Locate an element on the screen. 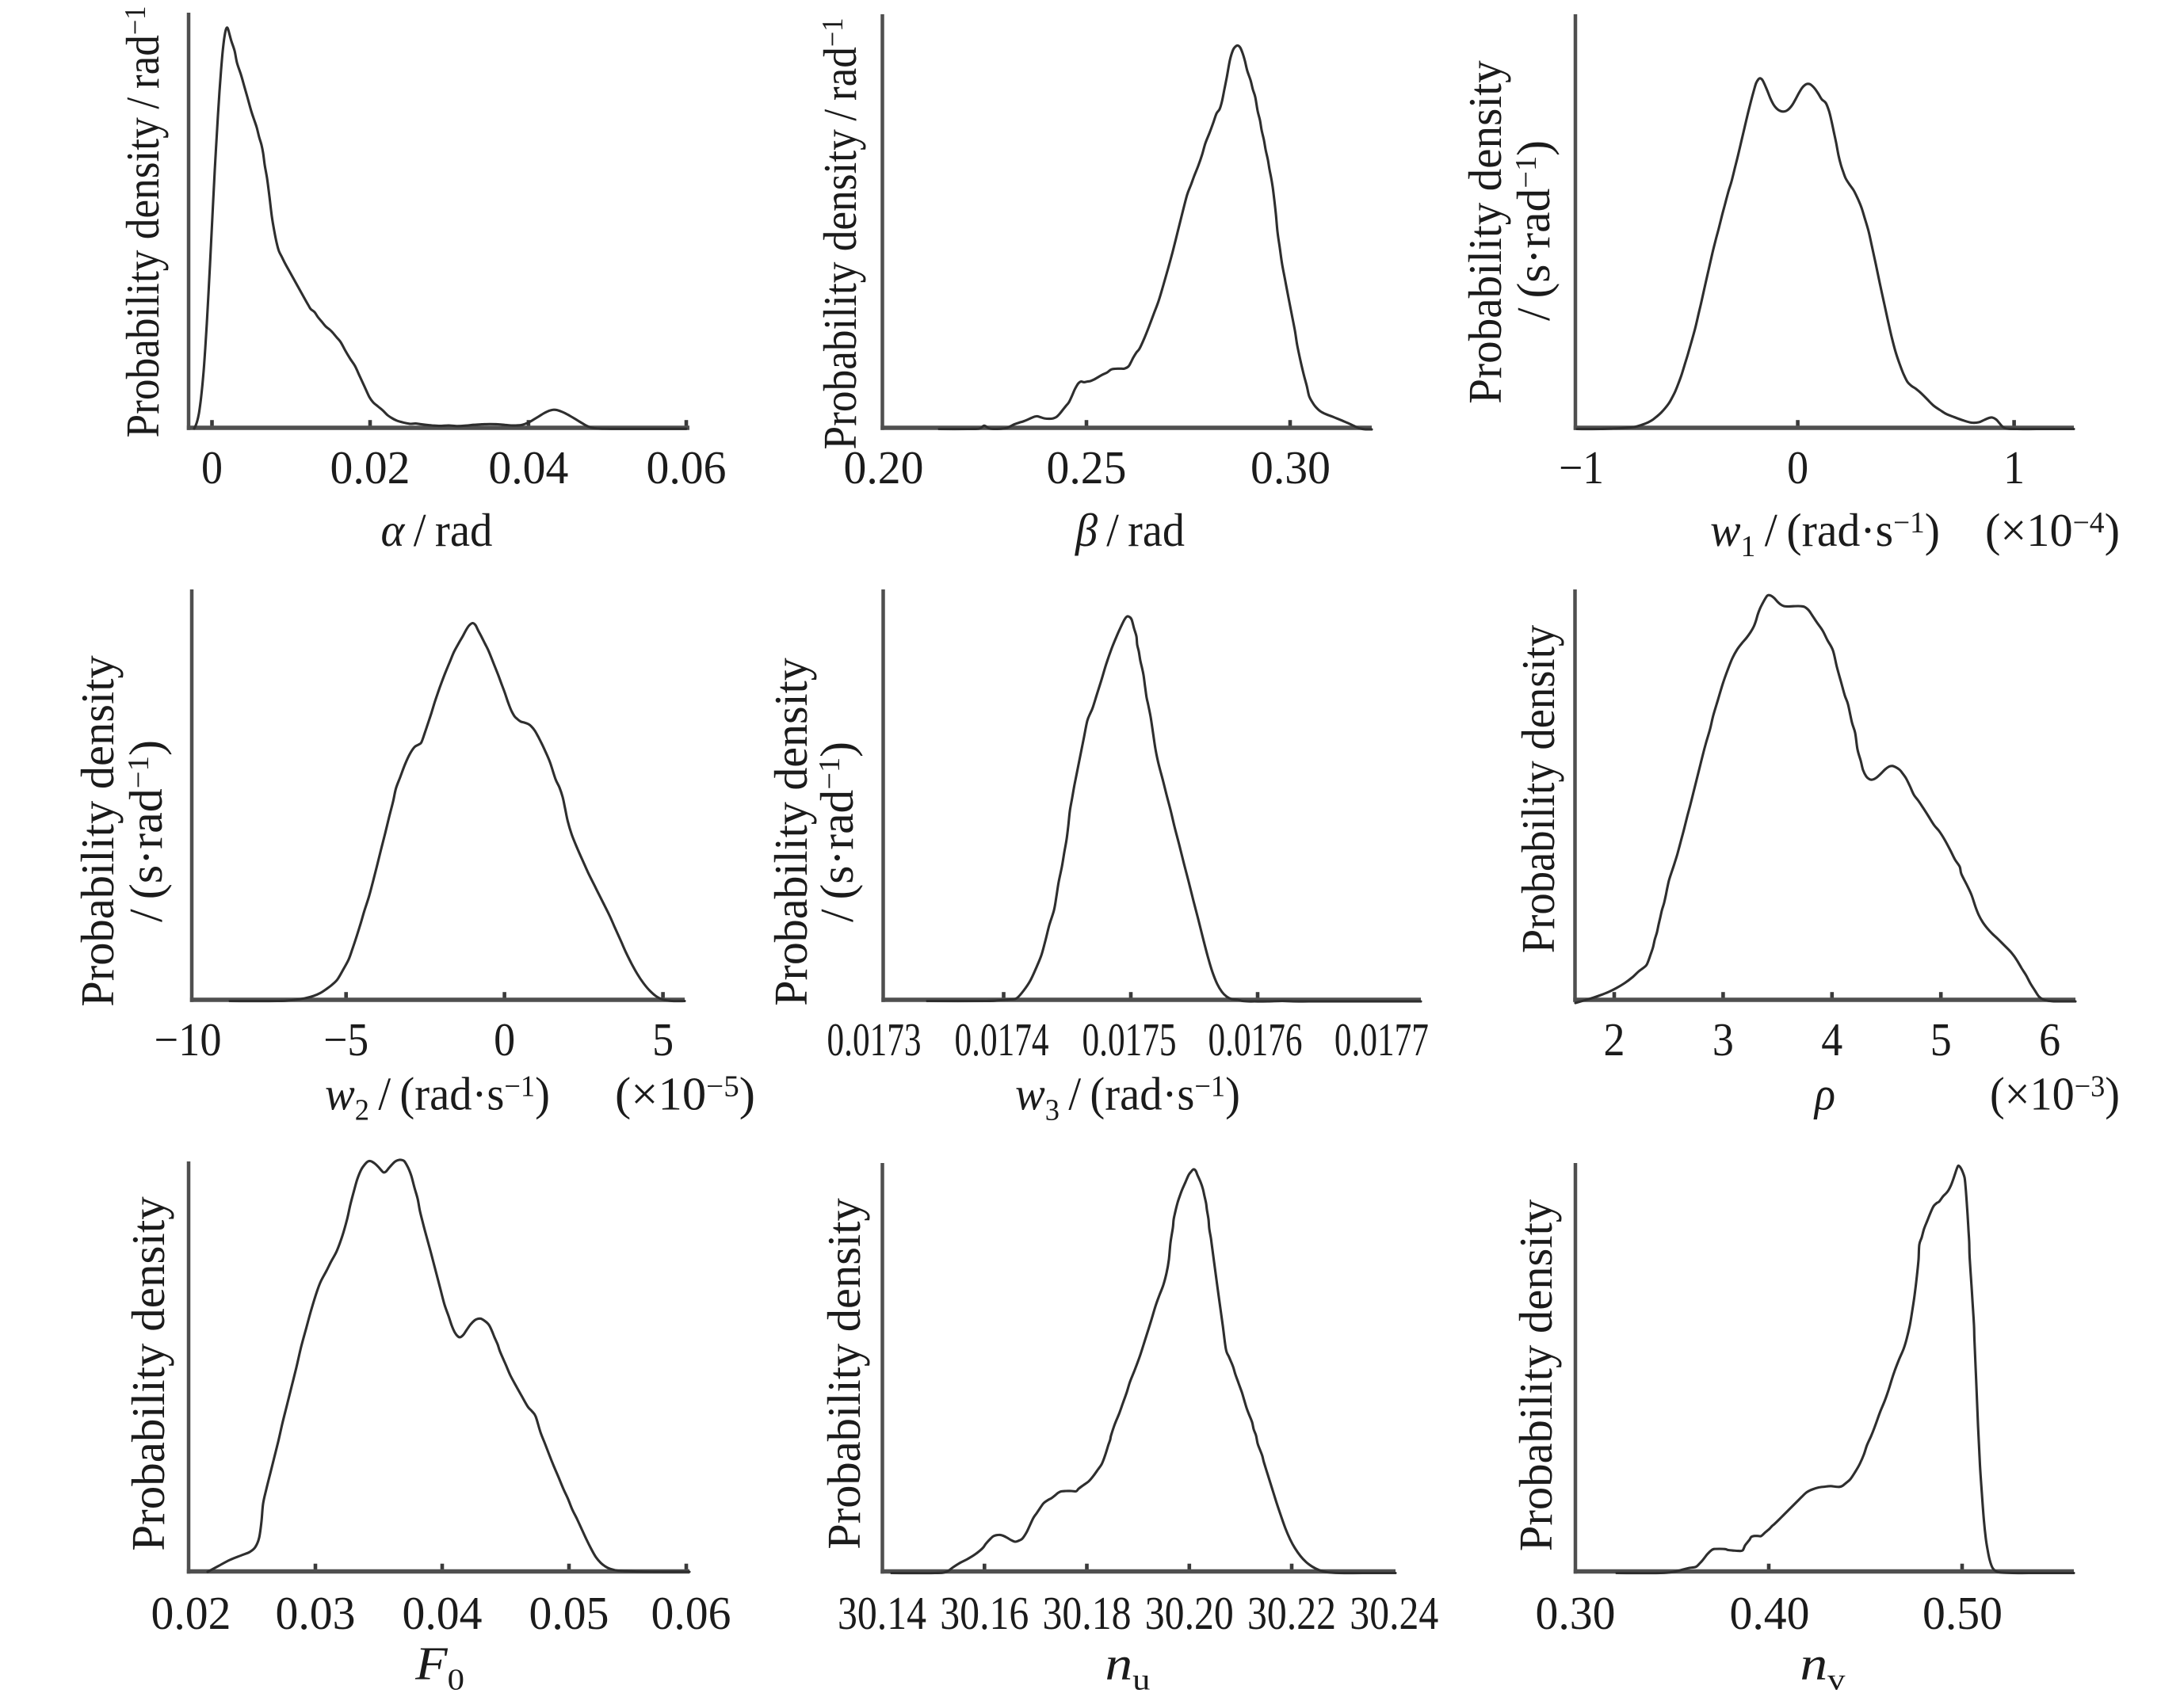  svg-text: 0.03 is located at coordinates (316, 1613).